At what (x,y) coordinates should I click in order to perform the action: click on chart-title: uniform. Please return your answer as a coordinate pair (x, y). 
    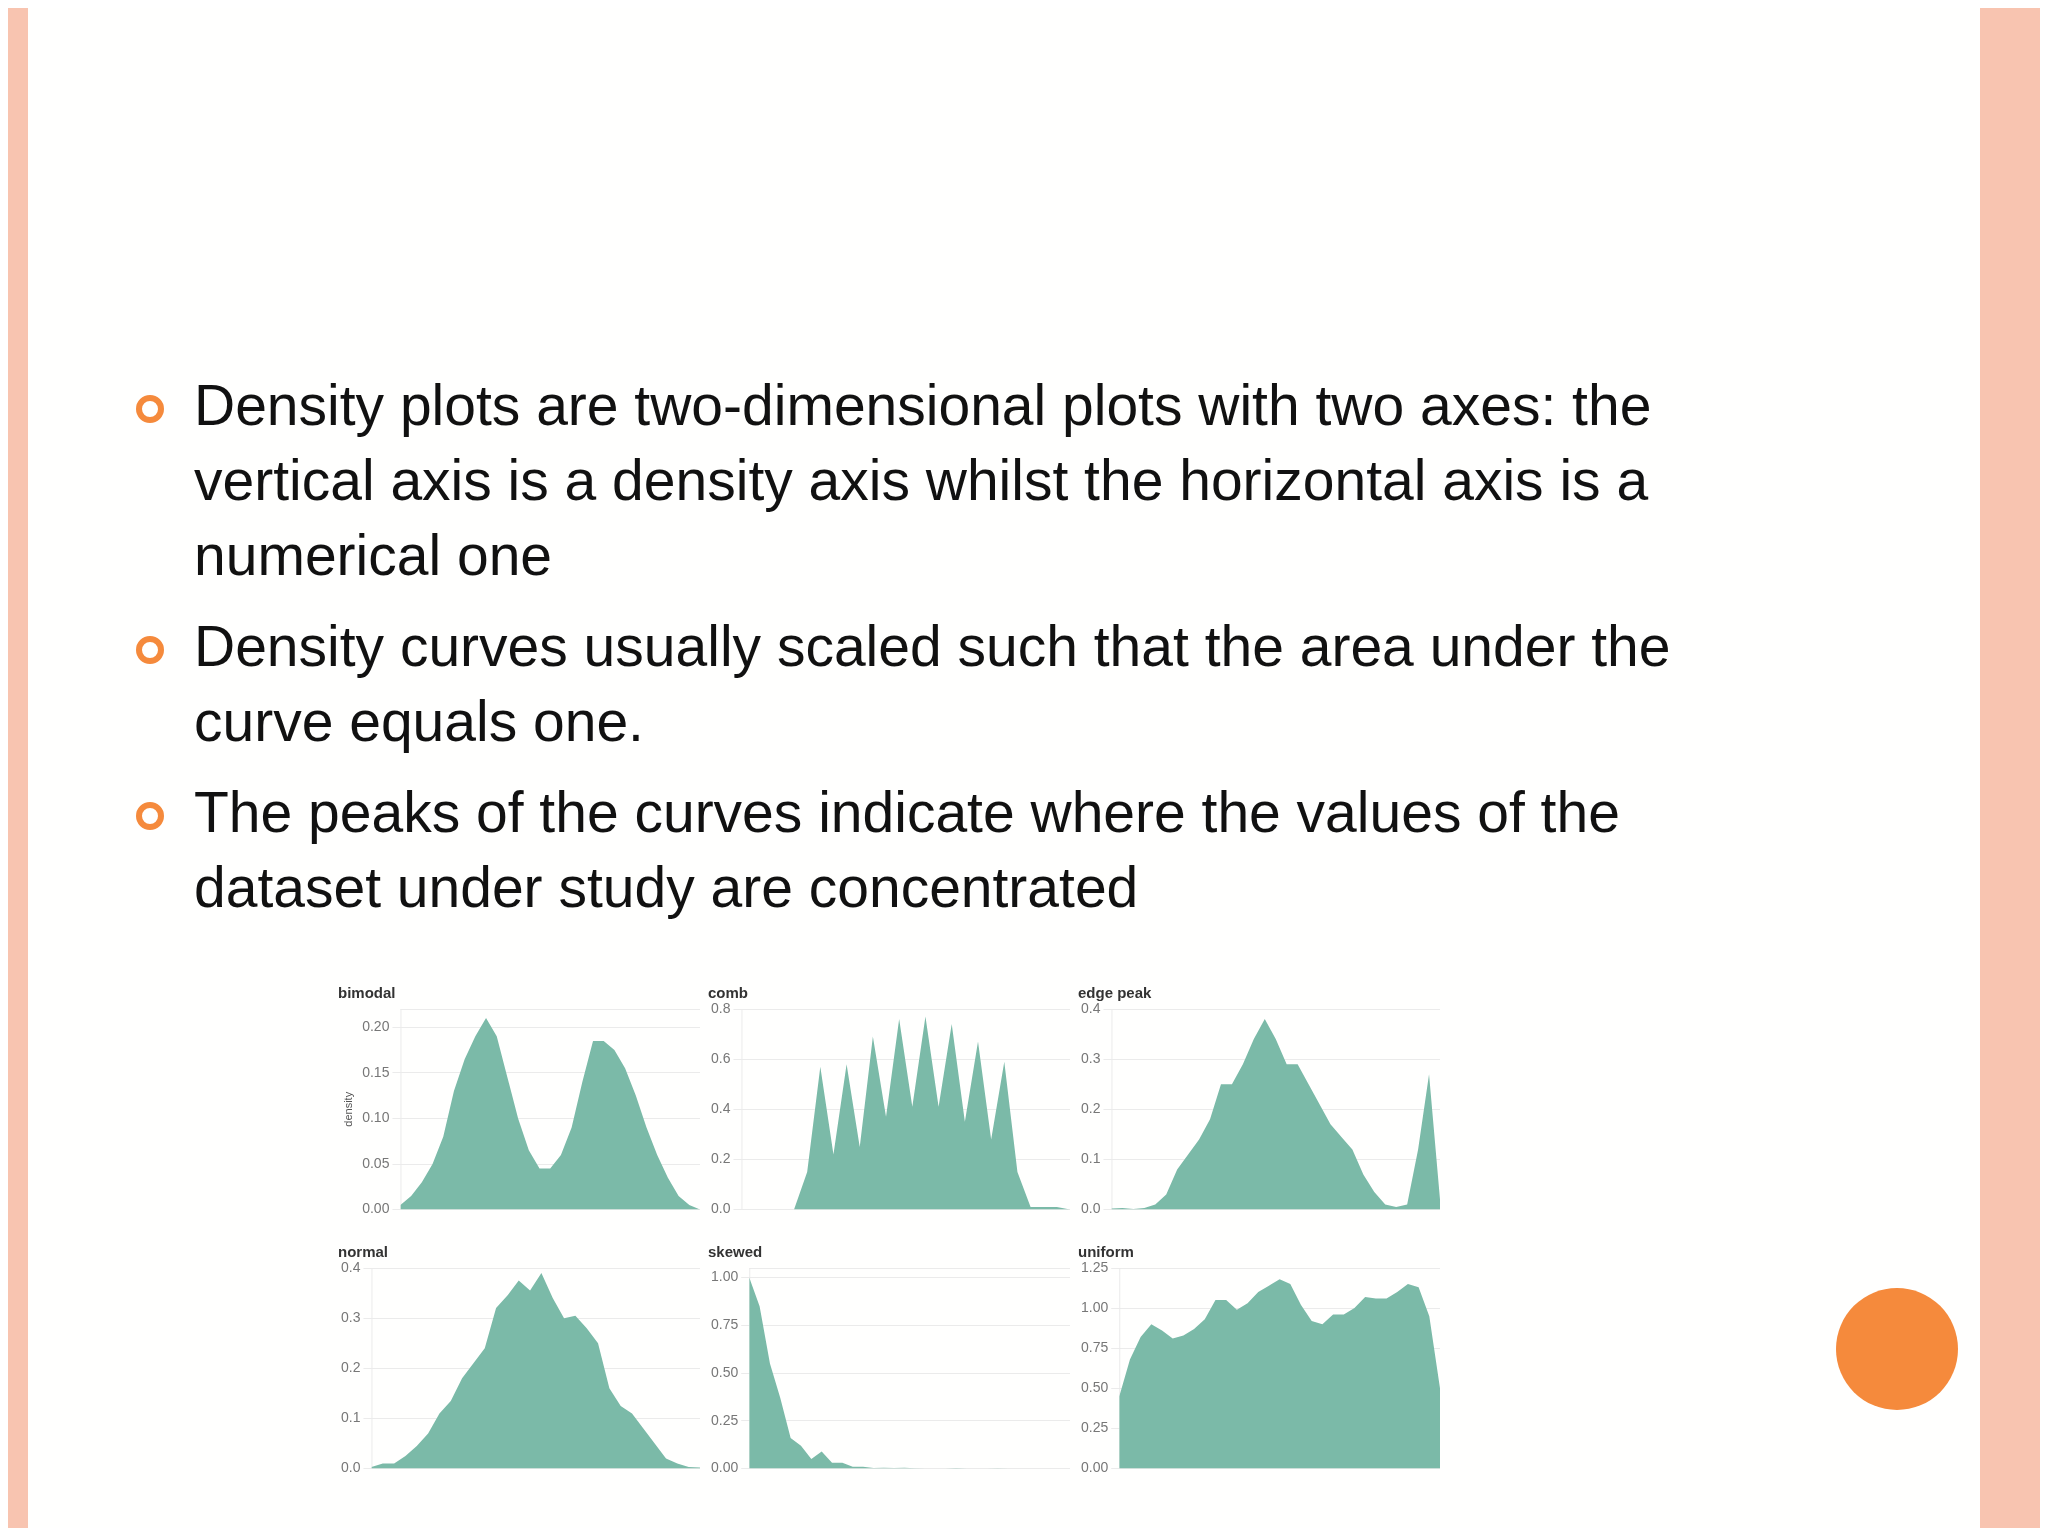
    Looking at the image, I should click on (1106, 1252).